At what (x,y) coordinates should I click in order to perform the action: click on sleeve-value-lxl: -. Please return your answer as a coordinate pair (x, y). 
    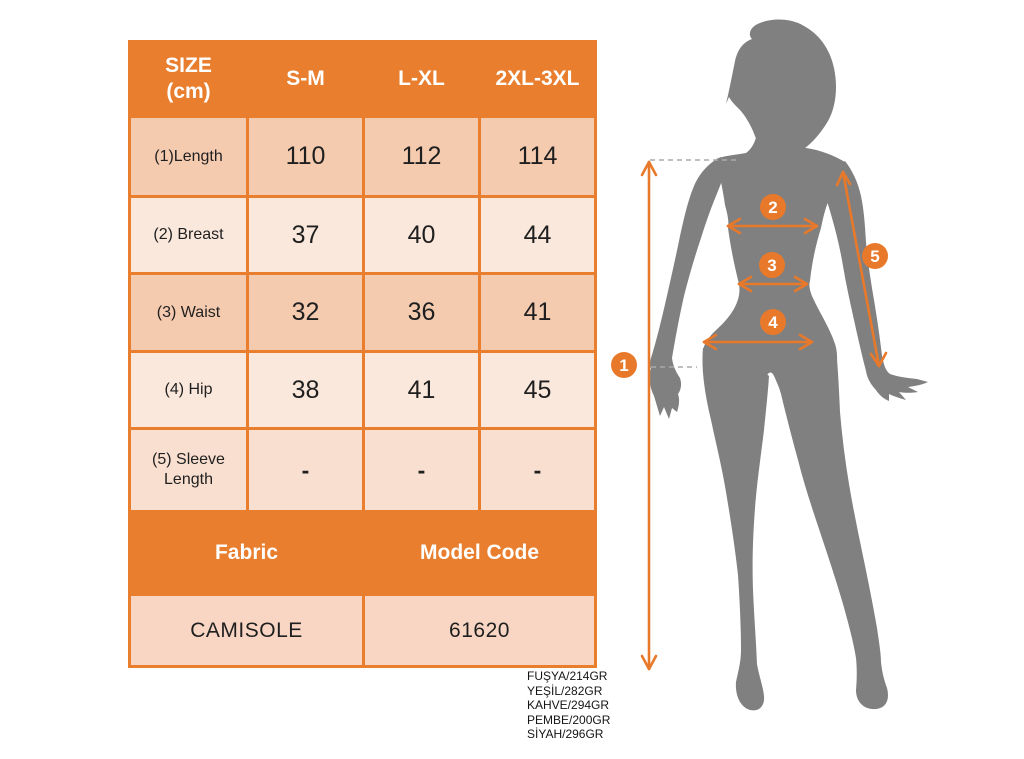
    Looking at the image, I should click on (421, 470).